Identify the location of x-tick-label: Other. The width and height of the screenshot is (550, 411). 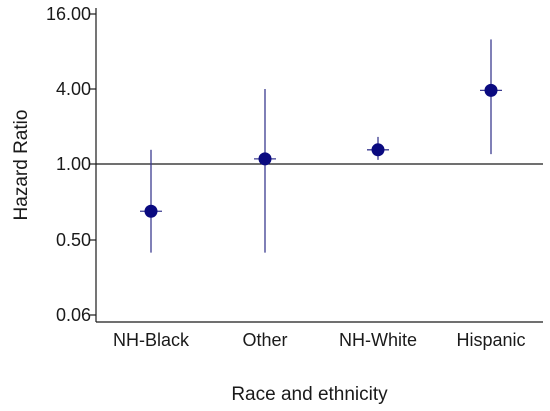
(264, 340).